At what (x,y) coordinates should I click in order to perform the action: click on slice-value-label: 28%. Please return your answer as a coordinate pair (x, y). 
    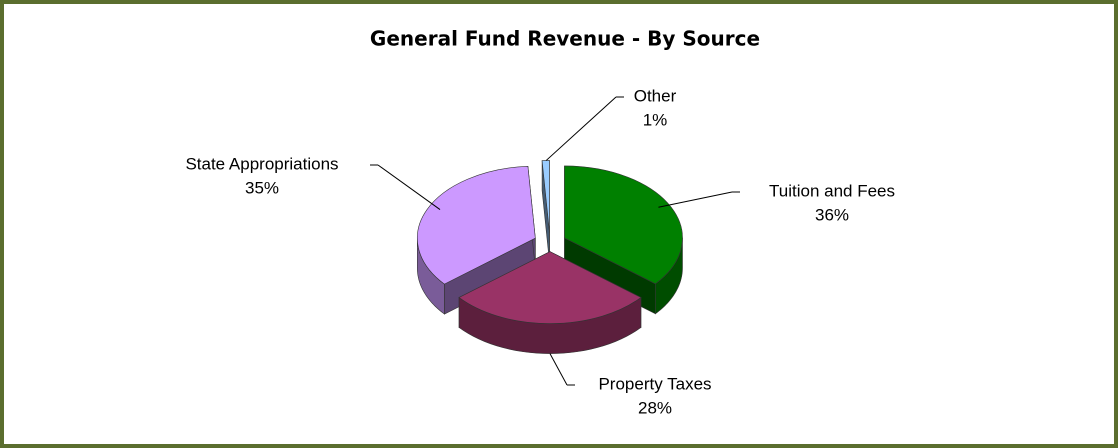
    Looking at the image, I should click on (655, 407).